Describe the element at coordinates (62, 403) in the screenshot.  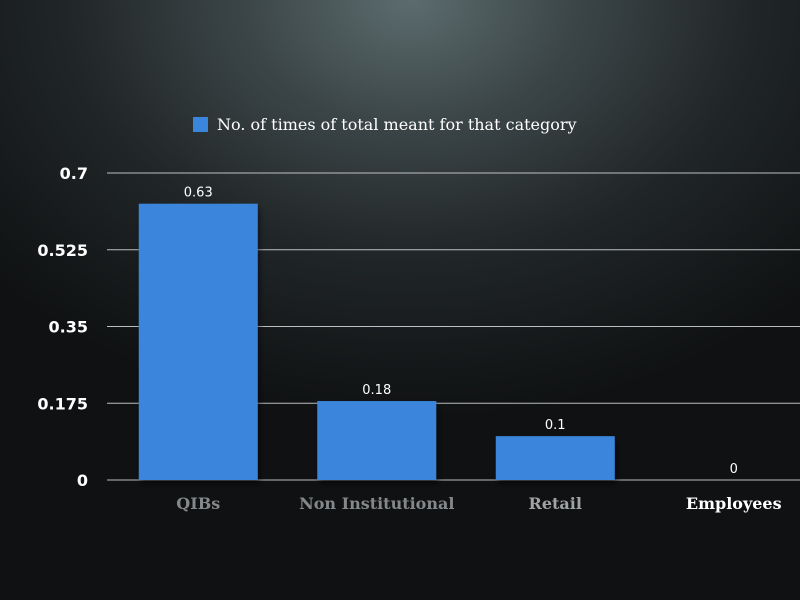
I see `y-tick-label: 0.175` at that location.